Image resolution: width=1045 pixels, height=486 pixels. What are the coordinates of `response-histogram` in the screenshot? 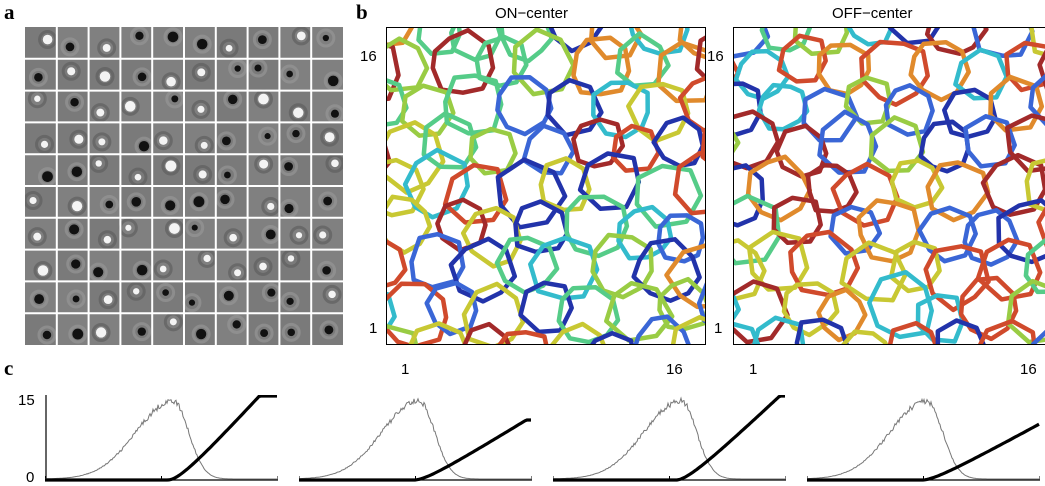 It's located at (415, 438).